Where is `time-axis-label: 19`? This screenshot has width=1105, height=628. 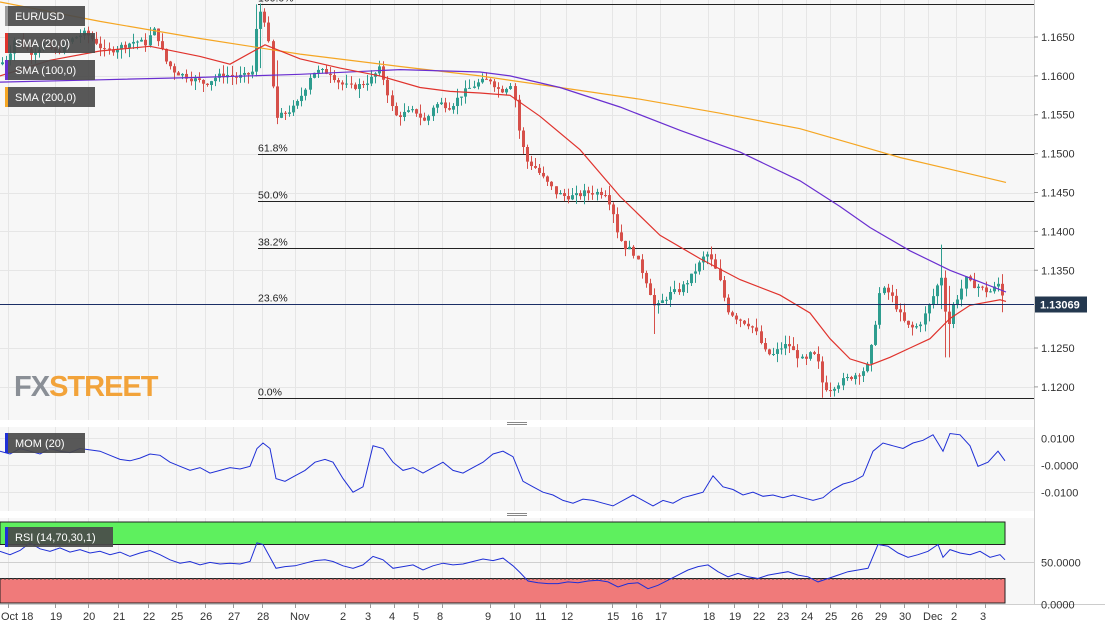 time-axis-label: 19 is located at coordinates (735, 617).